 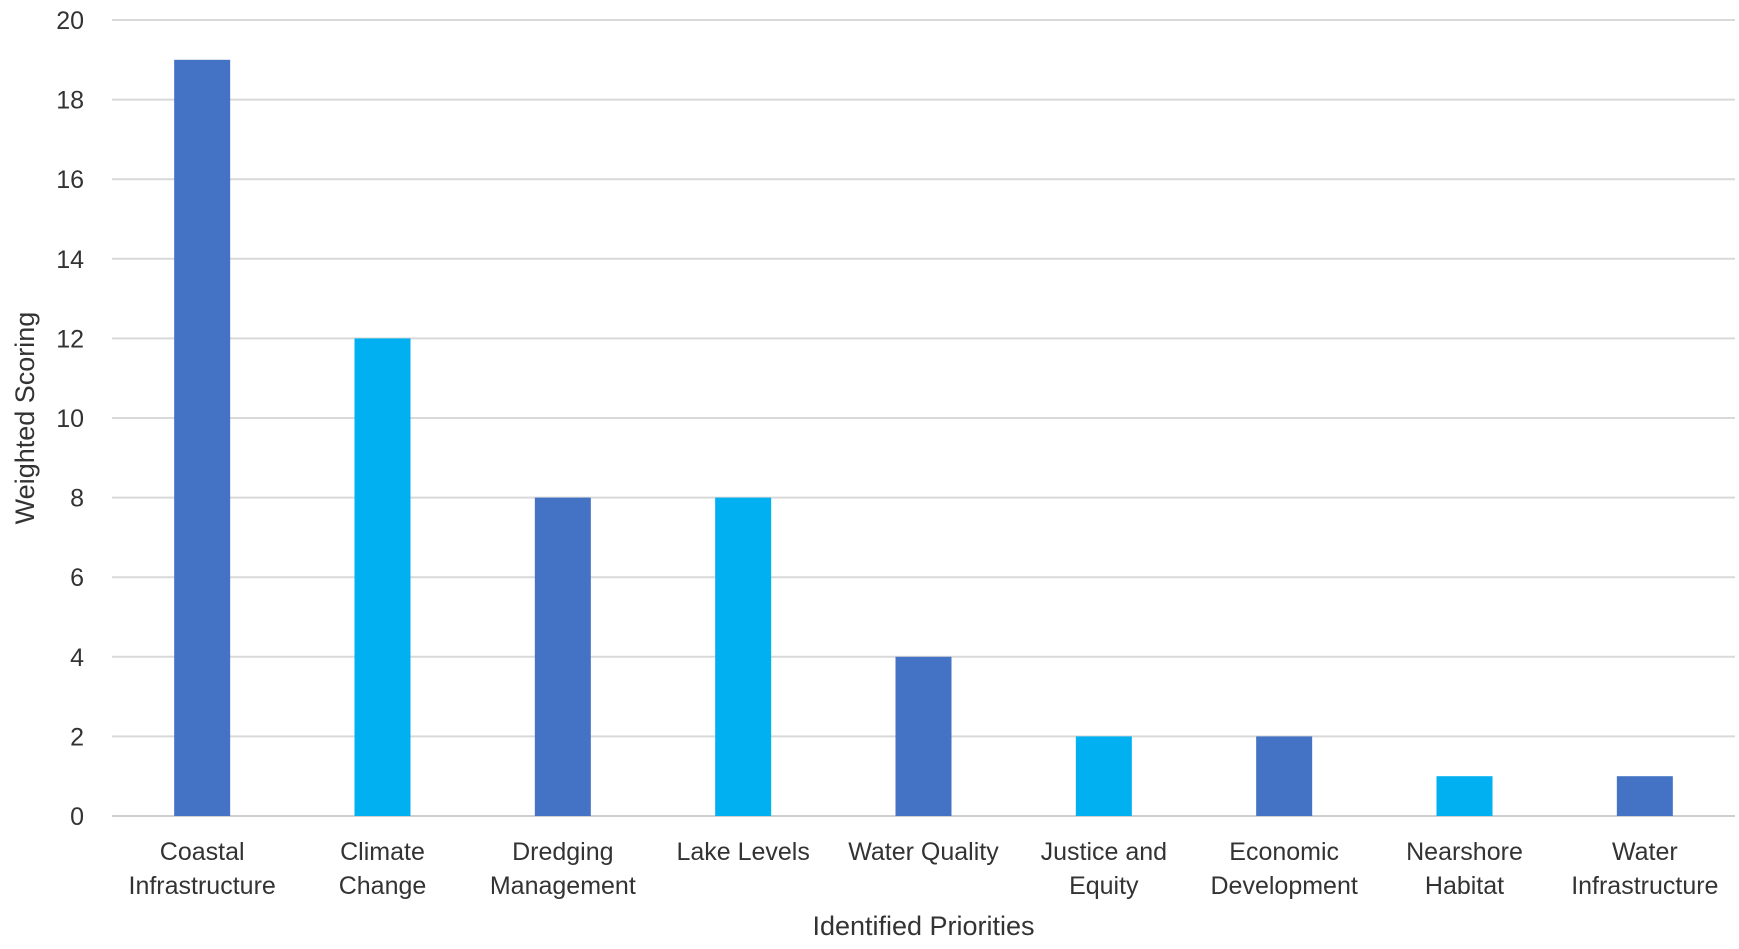 I want to click on x-axis-title: Identified Priorities, so click(x=923, y=926).